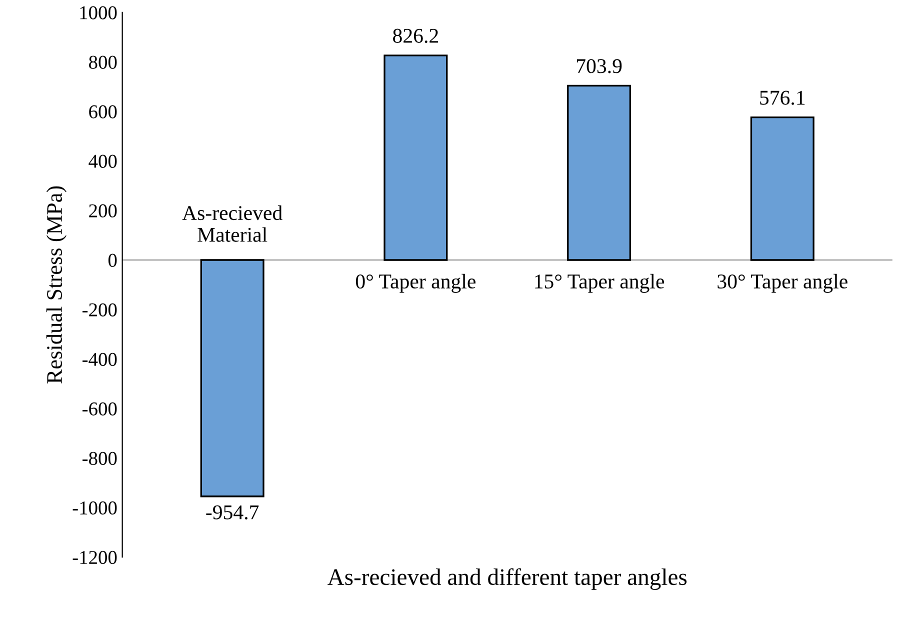 Image resolution: width=906 pixels, height=619 pixels. Describe the element at coordinates (99, 458) in the screenshot. I see `y-tick-label: -800` at that location.